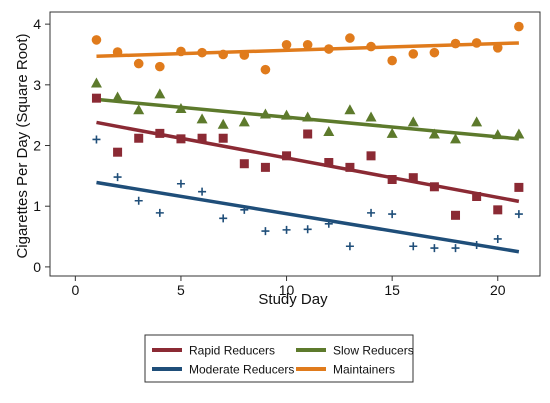 The height and width of the screenshot is (403, 550). Describe the element at coordinates (287, 290) in the screenshot. I see `x-tick-label: 10` at that location.